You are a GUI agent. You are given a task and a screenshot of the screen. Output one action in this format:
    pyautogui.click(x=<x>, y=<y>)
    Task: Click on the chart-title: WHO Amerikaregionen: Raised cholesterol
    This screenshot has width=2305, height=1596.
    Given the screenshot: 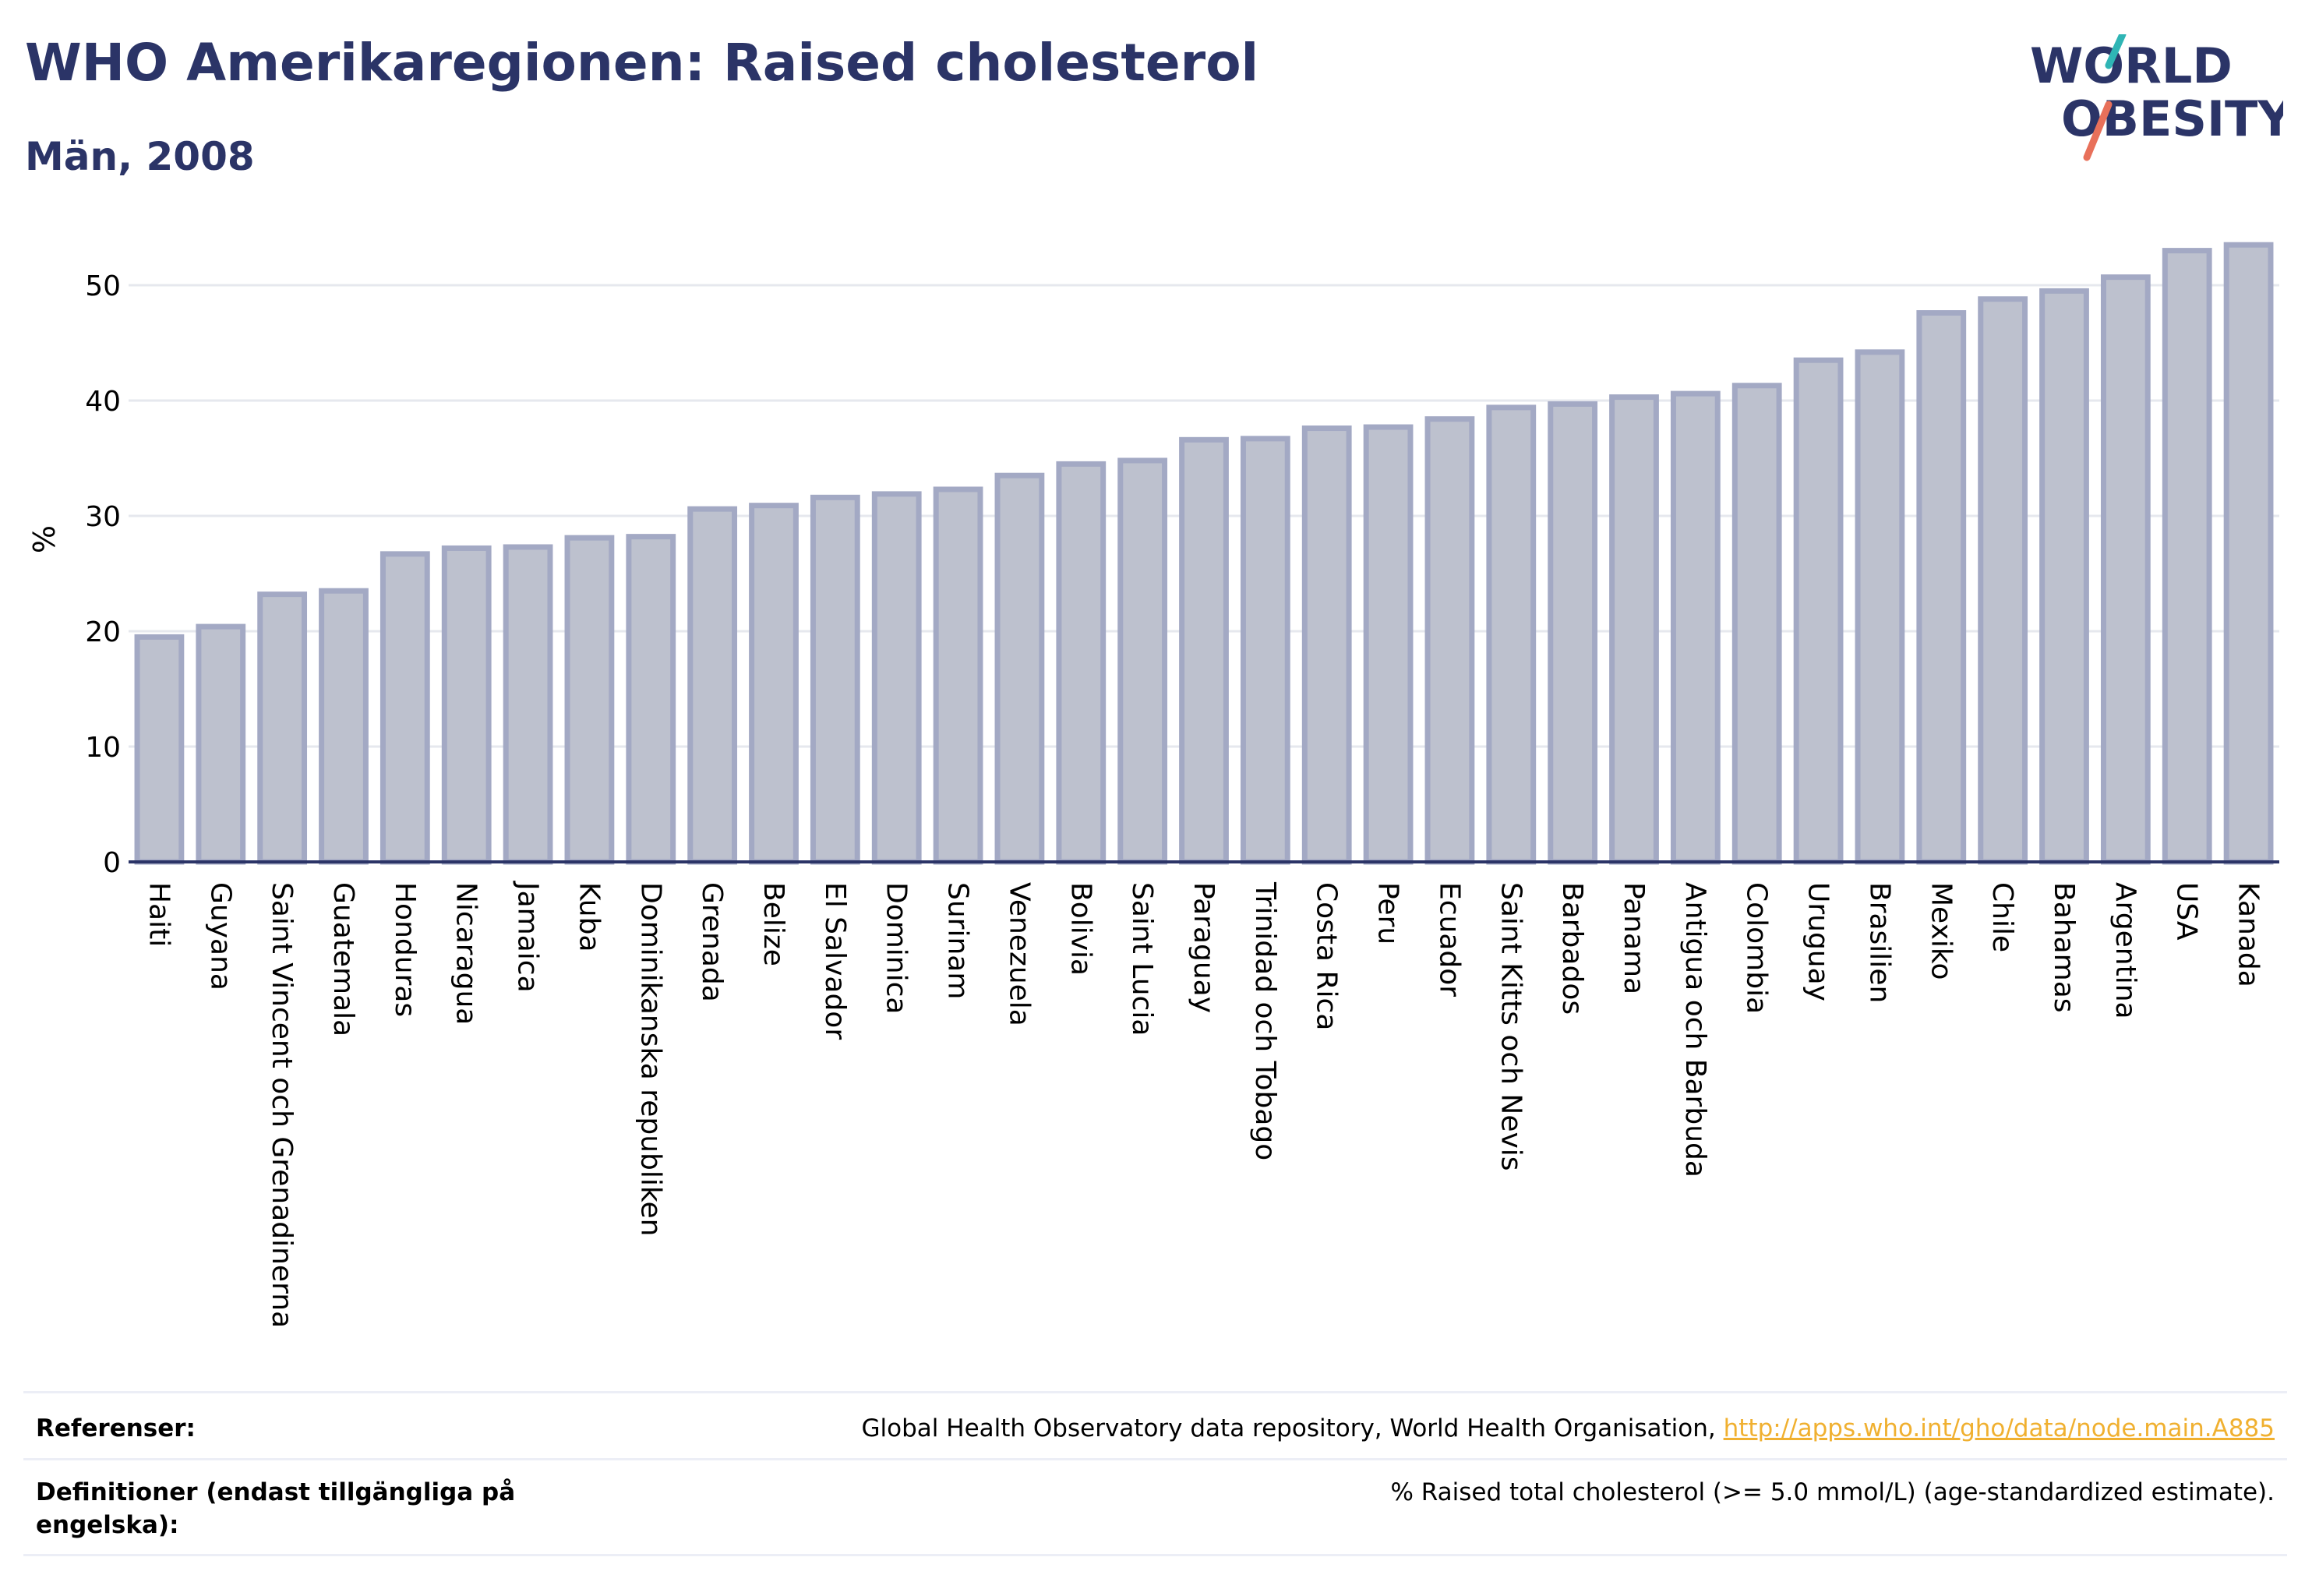 What is the action you would take?
    pyautogui.click(x=642, y=63)
    